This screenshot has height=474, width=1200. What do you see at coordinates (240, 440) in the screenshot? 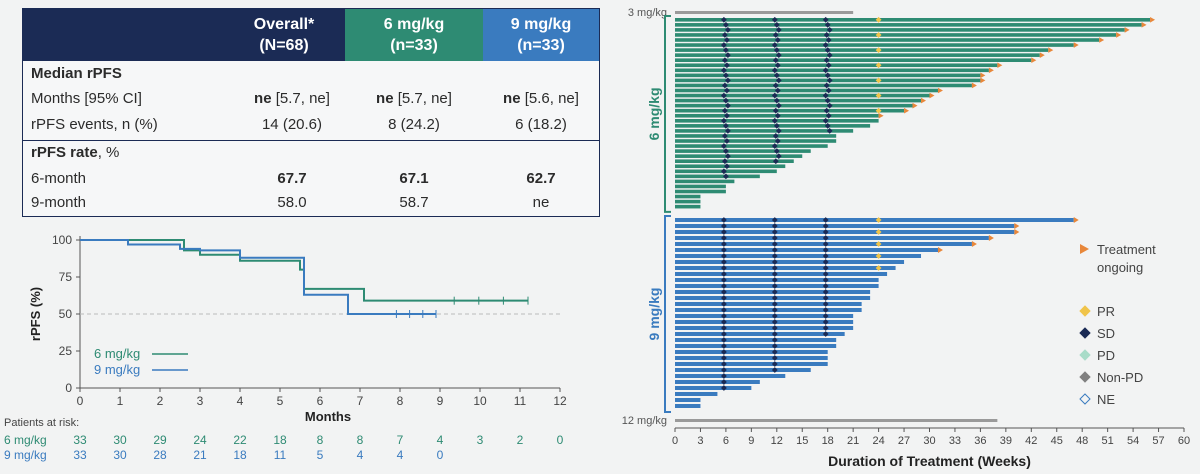
I see `risk-value: 22` at bounding box center [240, 440].